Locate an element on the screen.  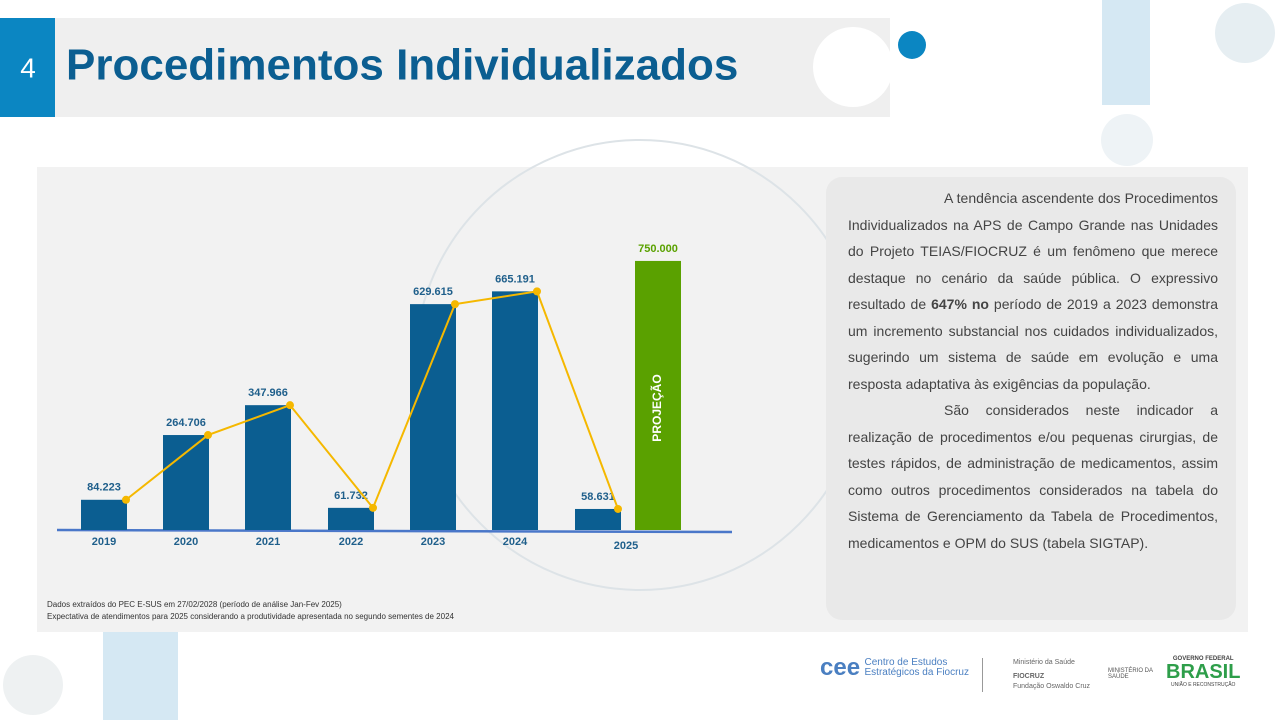
header-number-box is located at coordinates (27, 67).